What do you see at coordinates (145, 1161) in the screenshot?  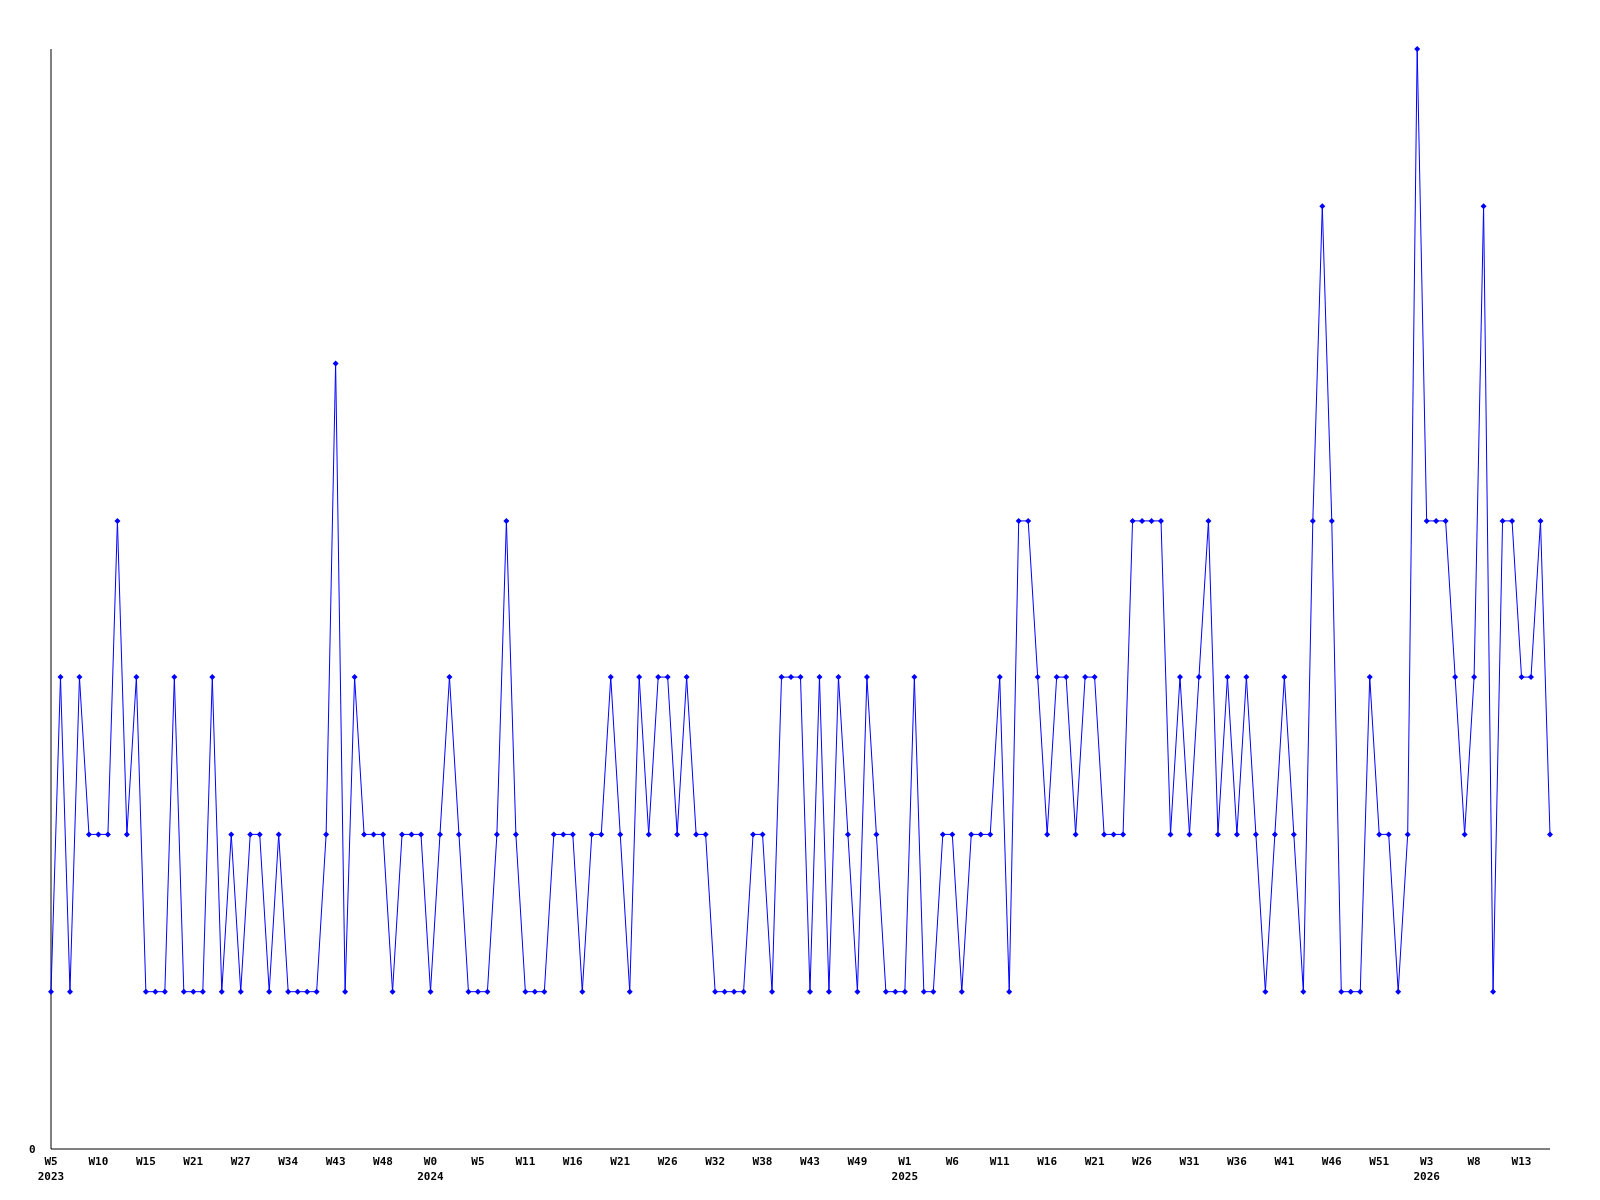 I see `x-tick-label: W15` at bounding box center [145, 1161].